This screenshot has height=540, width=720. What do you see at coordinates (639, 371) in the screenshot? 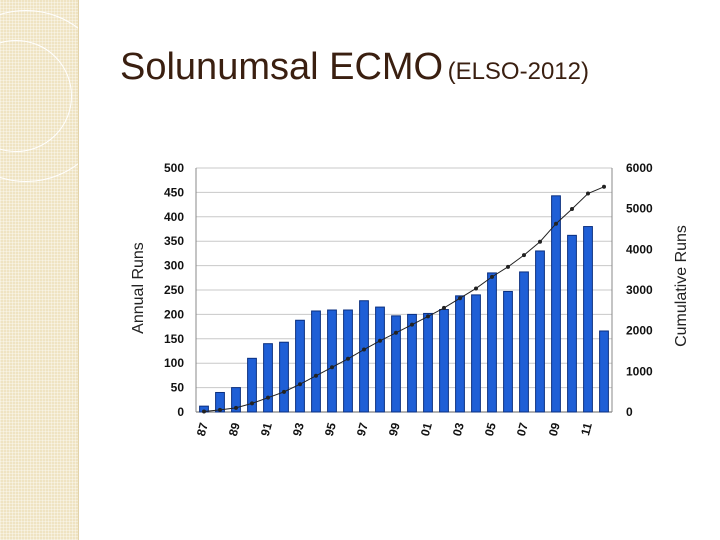
I see `right-tick-label: 1000` at bounding box center [639, 371].